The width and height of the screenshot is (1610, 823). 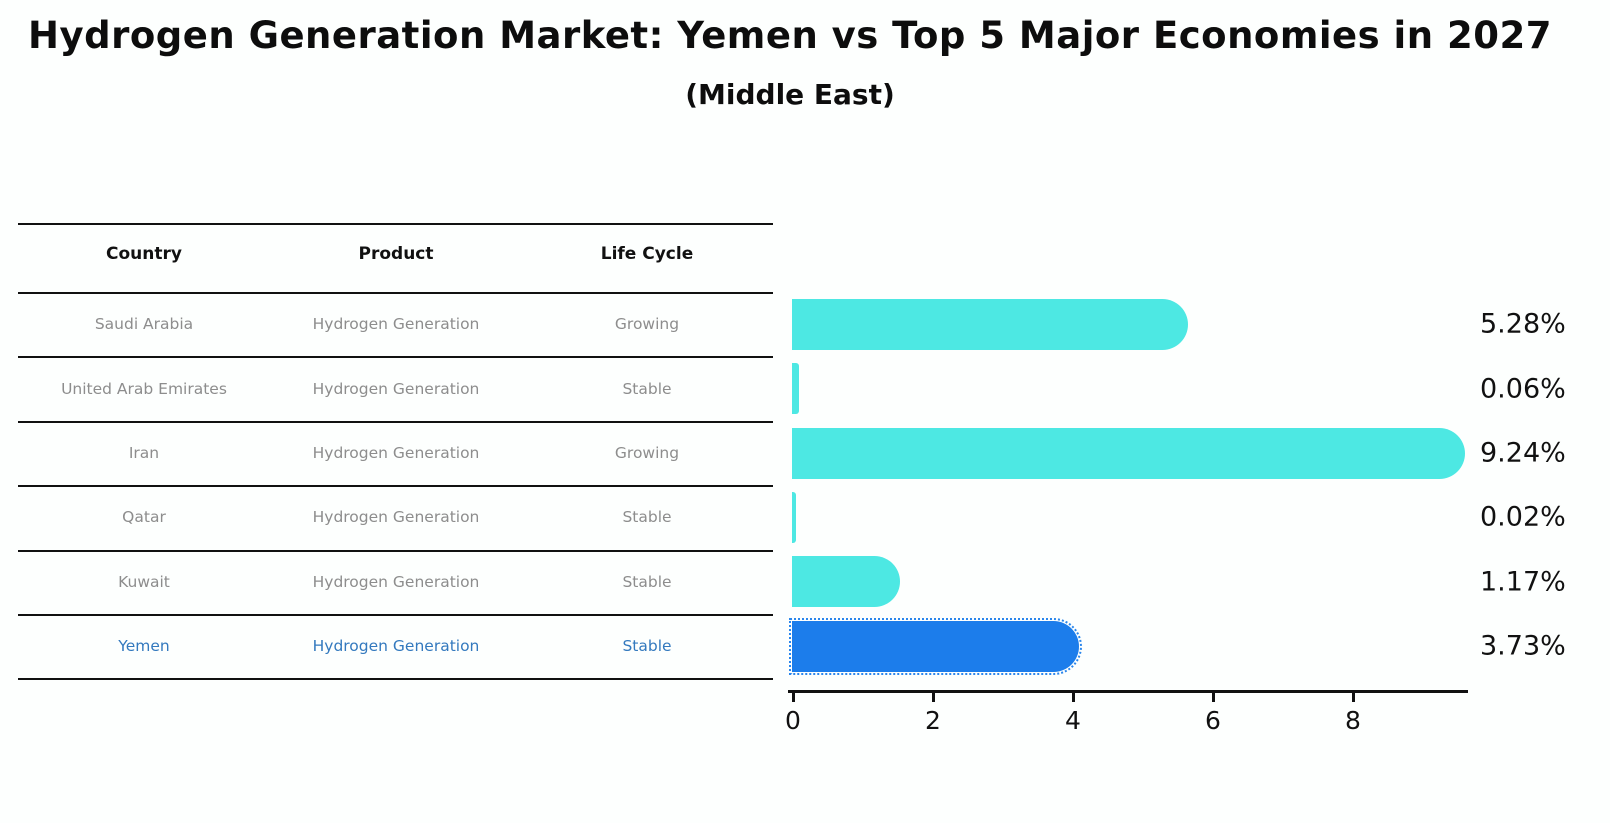 What do you see at coordinates (1523, 646) in the screenshot?
I see `bar-value-label: 3.73%` at bounding box center [1523, 646].